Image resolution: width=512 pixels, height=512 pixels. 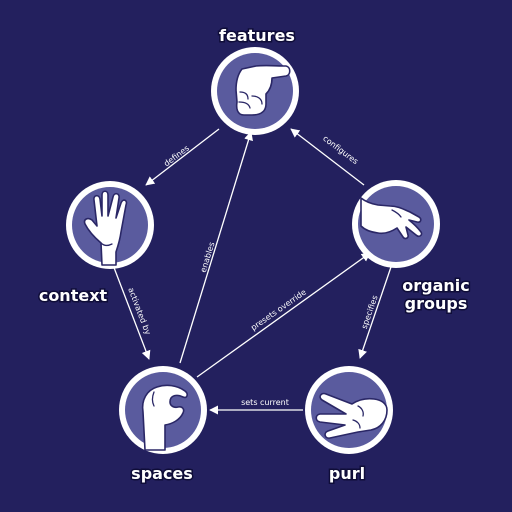 I want to click on edge-specifies, so click(x=375, y=311).